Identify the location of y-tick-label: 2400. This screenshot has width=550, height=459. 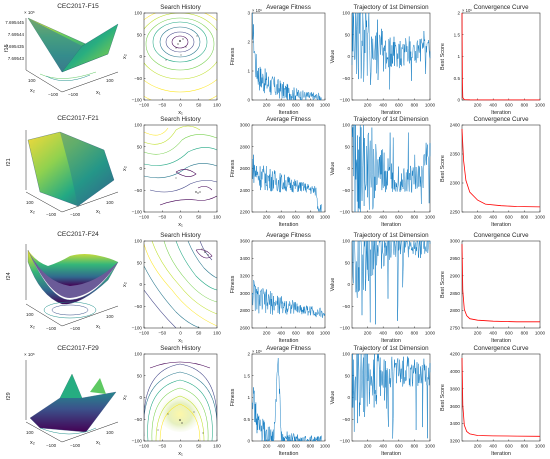
(455, 125).